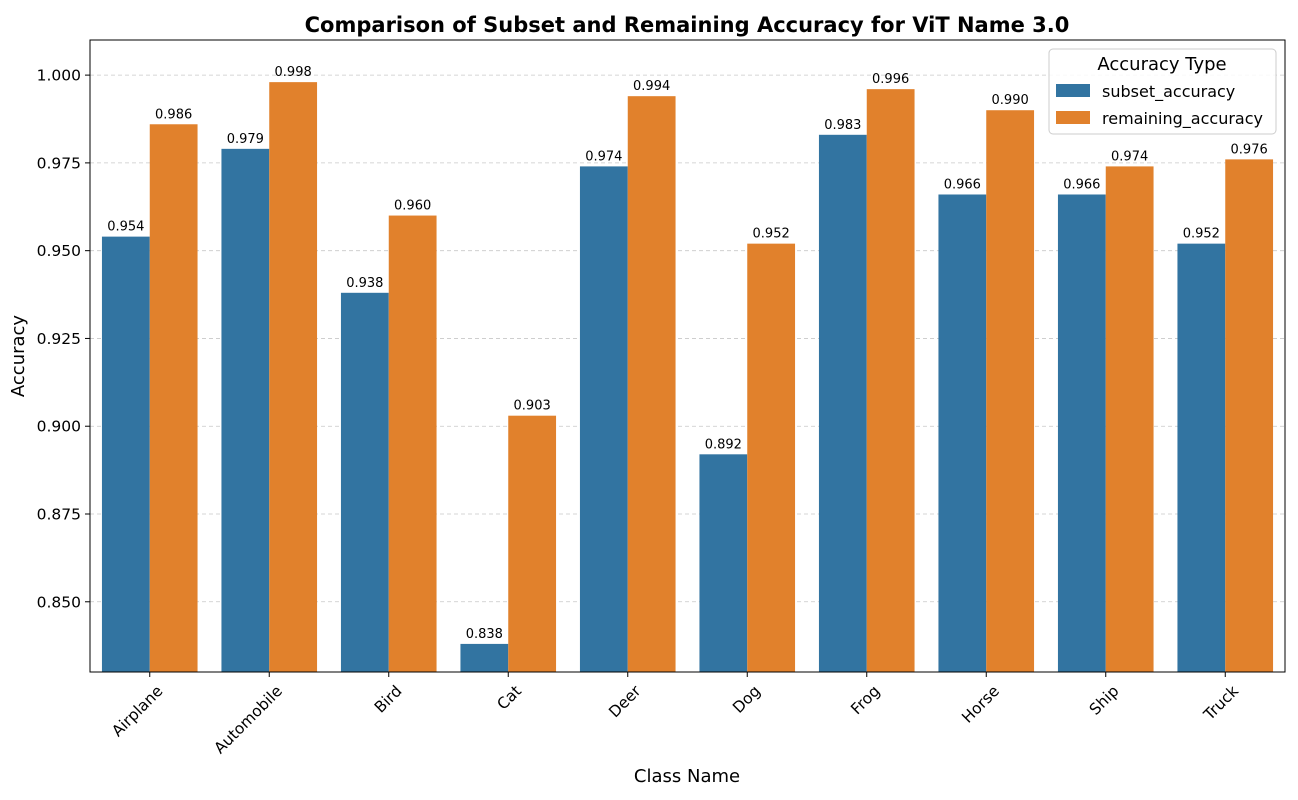 The image size is (1298, 800). I want to click on data-label-subset-accuracy-airplane: 0.954, so click(125, 227).